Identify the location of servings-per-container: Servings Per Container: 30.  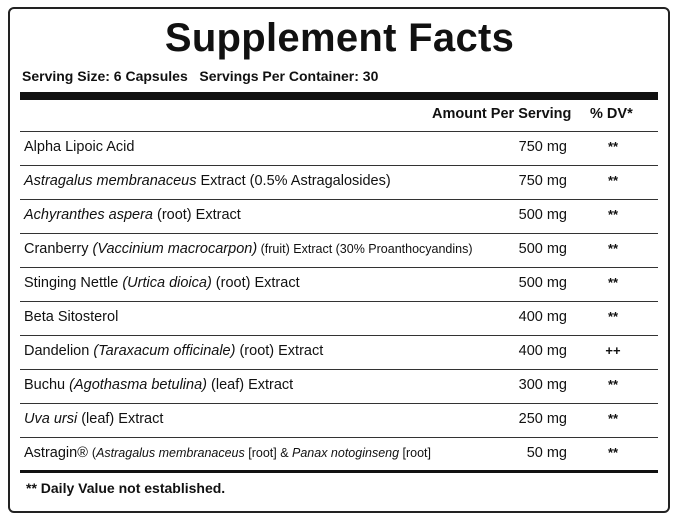
(289, 76).